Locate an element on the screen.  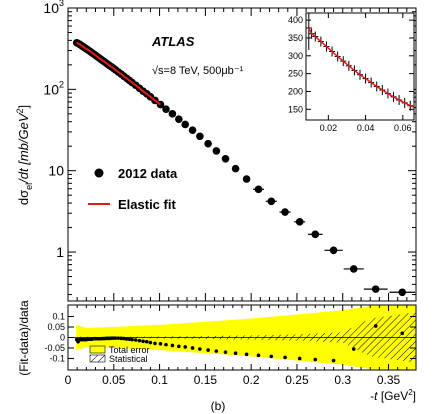
ratio-y-tick-label: -0.05 is located at coordinates (54, 348).